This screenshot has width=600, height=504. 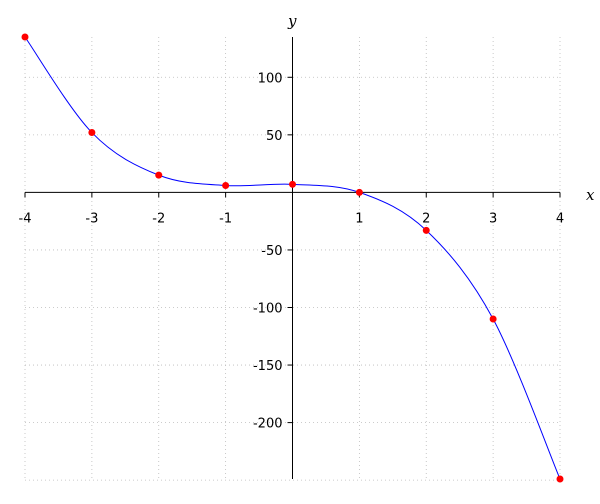 I want to click on y-tick-label: -100, so click(x=268, y=308).